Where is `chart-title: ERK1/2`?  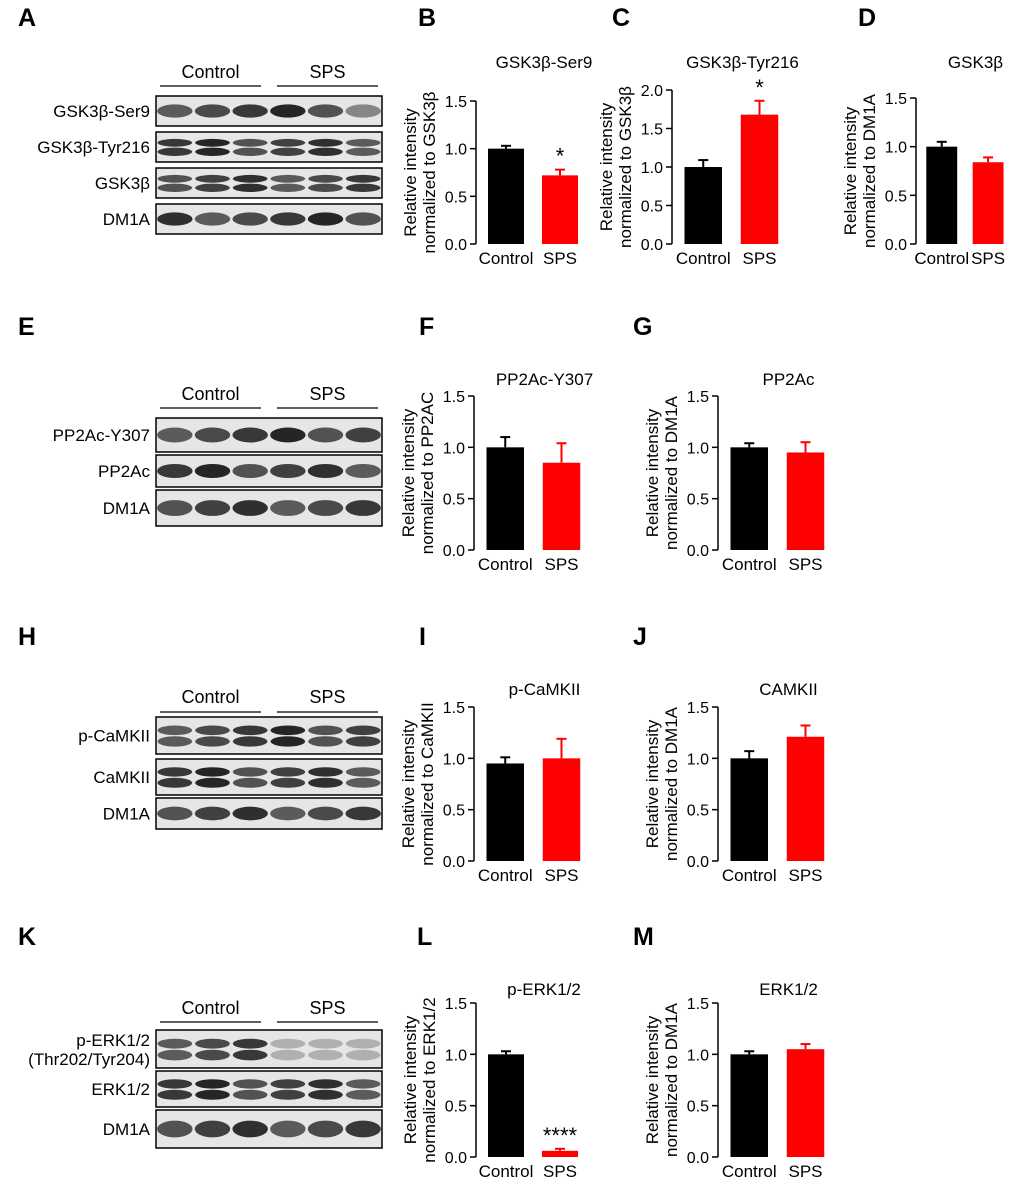
chart-title: ERK1/2 is located at coordinates (788, 989).